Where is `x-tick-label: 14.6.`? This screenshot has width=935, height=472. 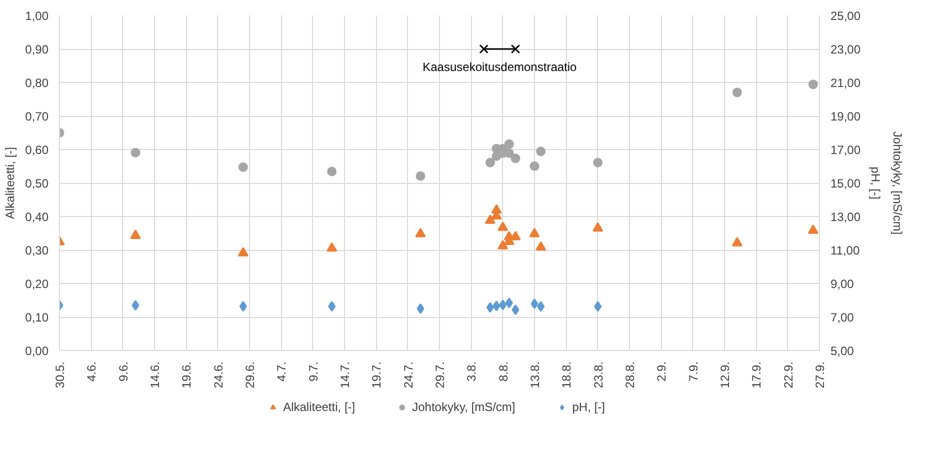
x-tick-label: 14.6. is located at coordinates (155, 374).